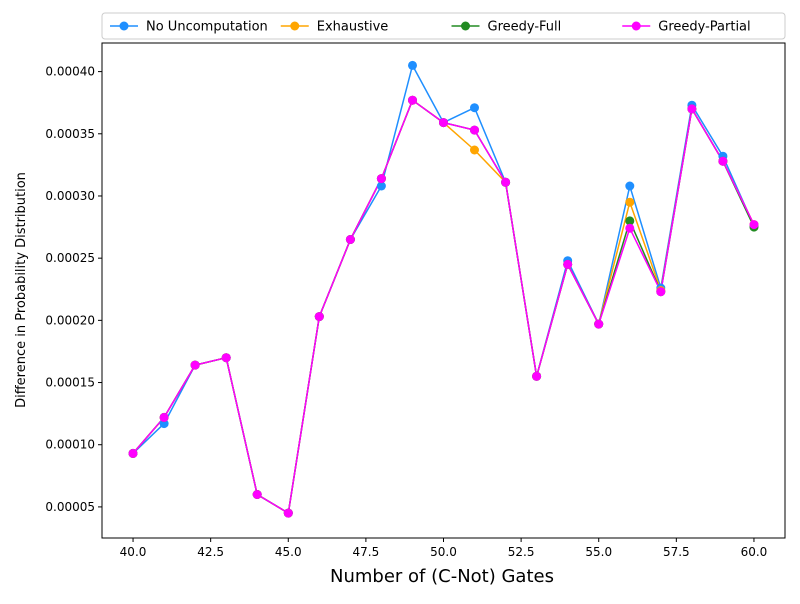 Image resolution: width=800 pixels, height=604 pixels. I want to click on y-tick-label: 0.00005, so click(70, 507).